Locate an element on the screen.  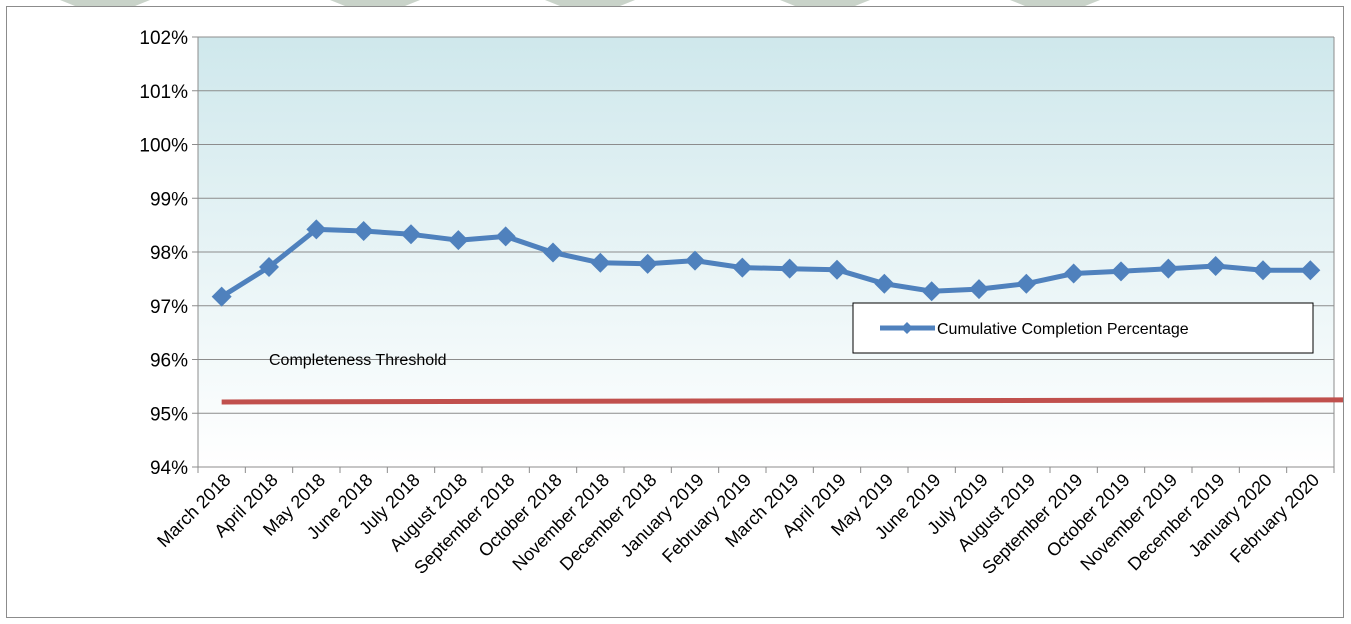
y-tick-label: 97% is located at coordinates (169, 307).